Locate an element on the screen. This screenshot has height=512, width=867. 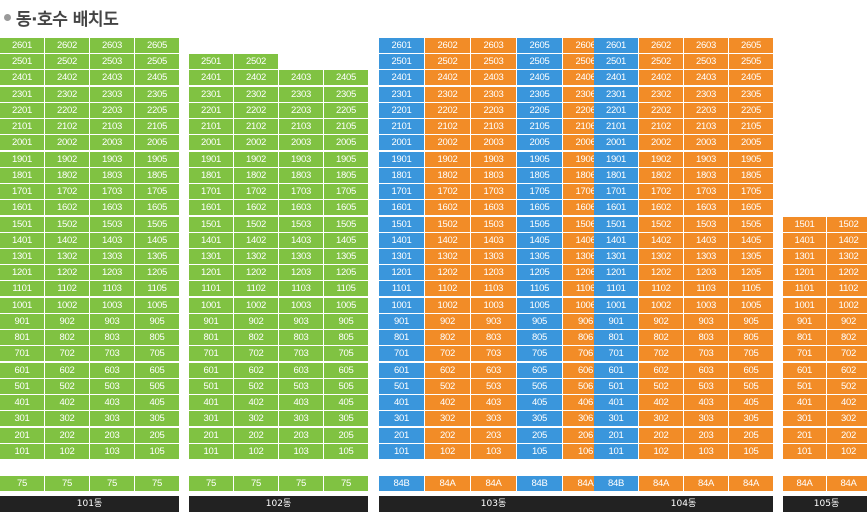
unit-cell: 902 is located at coordinates (67, 321).